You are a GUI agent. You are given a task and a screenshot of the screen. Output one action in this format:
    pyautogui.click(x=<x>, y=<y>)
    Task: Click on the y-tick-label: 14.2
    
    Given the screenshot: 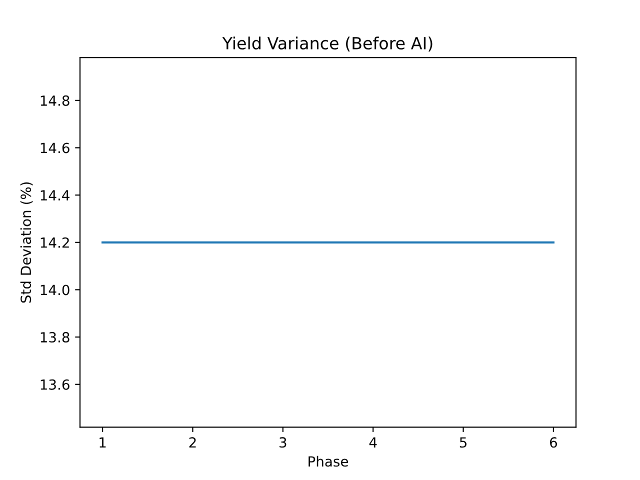 What is the action you would take?
    pyautogui.click(x=54, y=242)
    